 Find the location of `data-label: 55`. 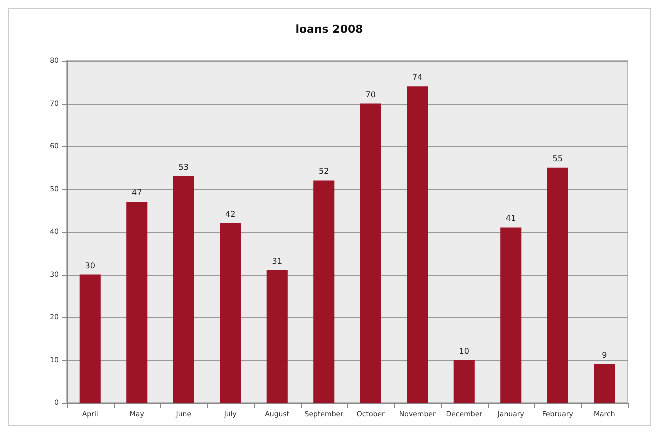

data-label: 55 is located at coordinates (557, 159).